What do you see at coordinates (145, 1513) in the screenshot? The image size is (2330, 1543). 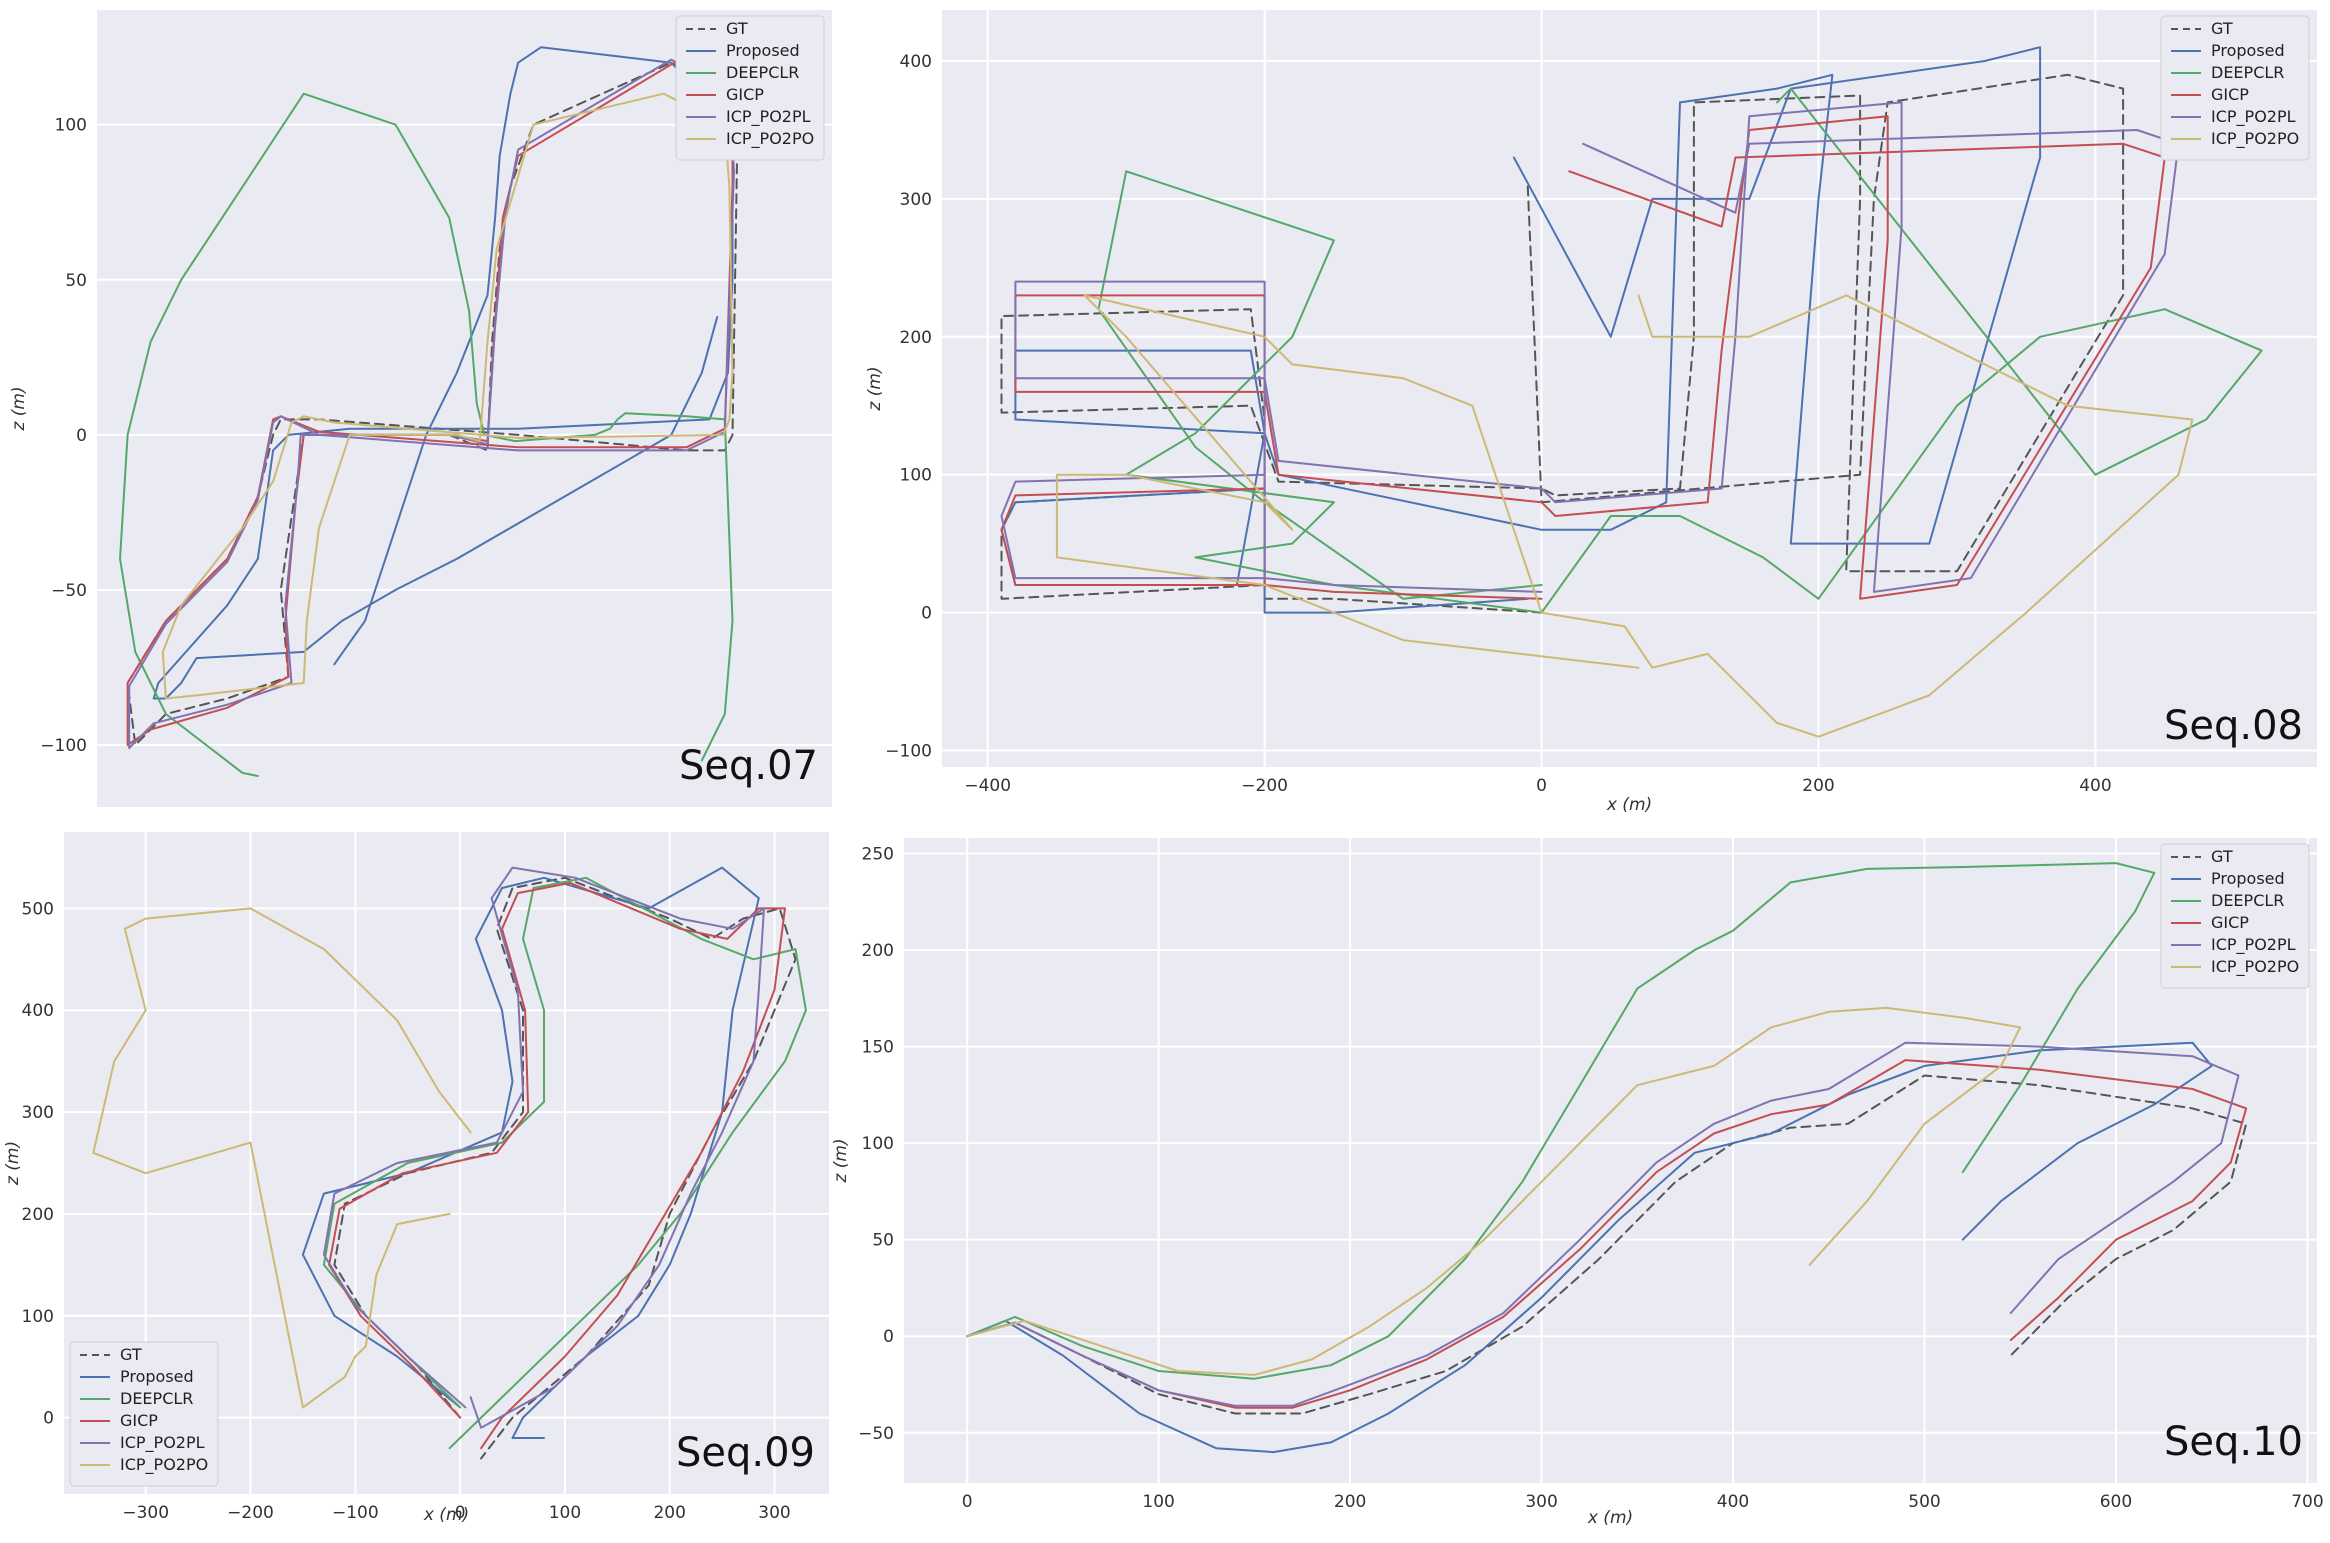 I see `x-tick-label: −300` at bounding box center [145, 1513].